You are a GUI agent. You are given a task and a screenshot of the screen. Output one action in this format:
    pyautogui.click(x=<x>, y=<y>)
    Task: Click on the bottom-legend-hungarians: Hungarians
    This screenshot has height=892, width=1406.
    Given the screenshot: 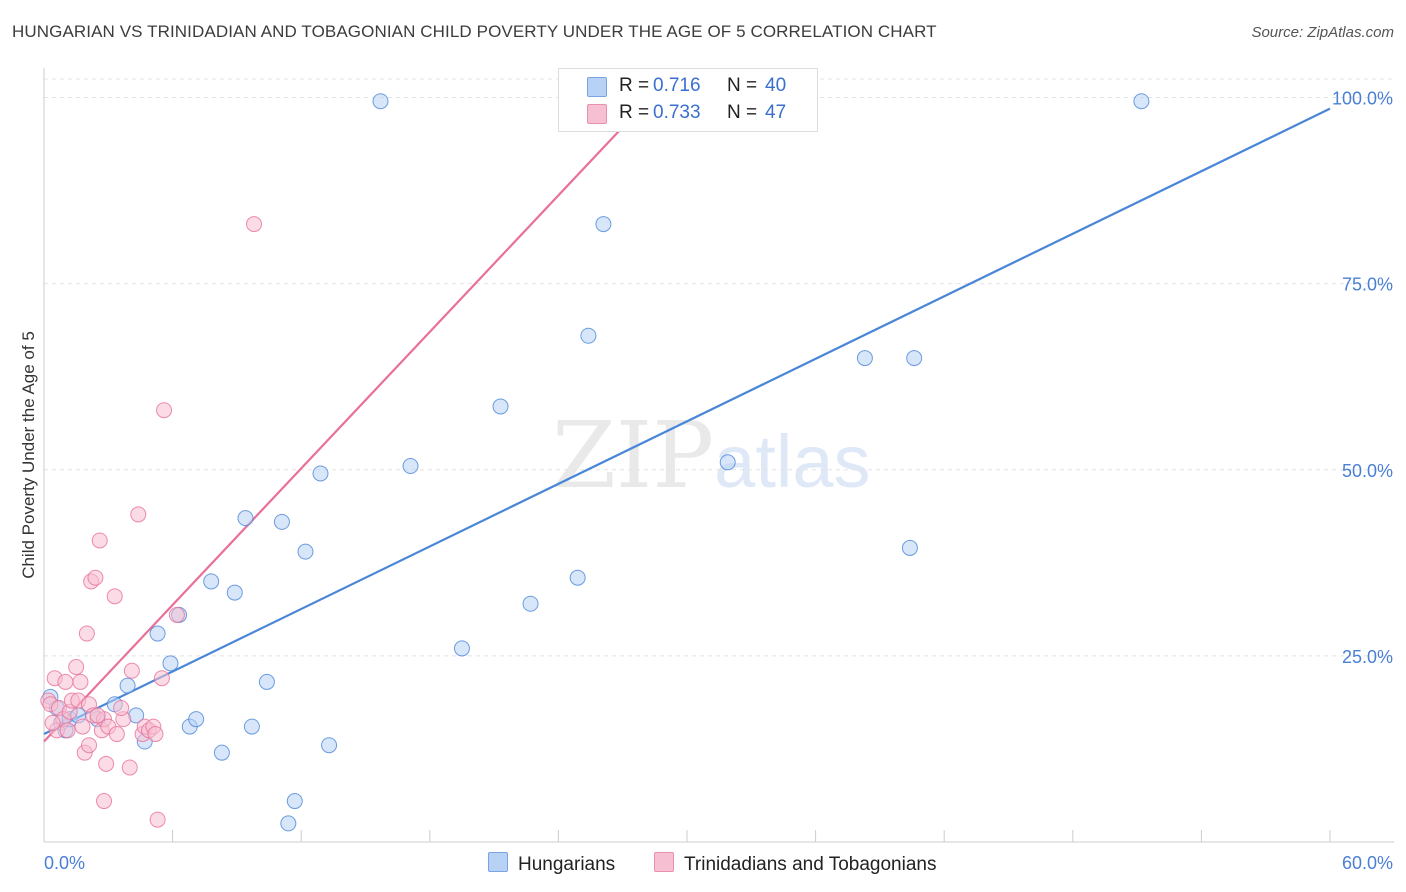 What is the action you would take?
    pyautogui.click(x=551, y=864)
    